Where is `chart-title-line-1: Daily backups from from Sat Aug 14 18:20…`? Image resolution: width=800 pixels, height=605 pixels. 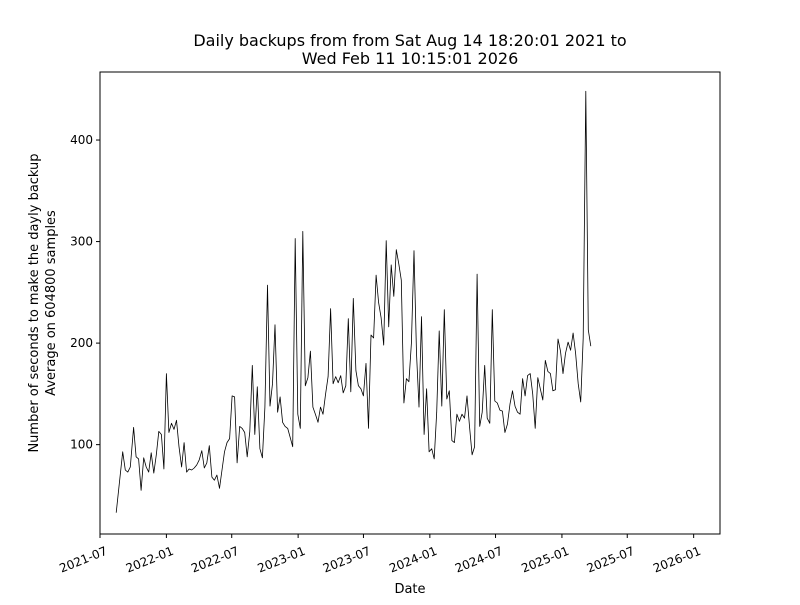 chart-title-line-1: Daily backups from from Sat Aug 14 18:20… is located at coordinates (409, 40).